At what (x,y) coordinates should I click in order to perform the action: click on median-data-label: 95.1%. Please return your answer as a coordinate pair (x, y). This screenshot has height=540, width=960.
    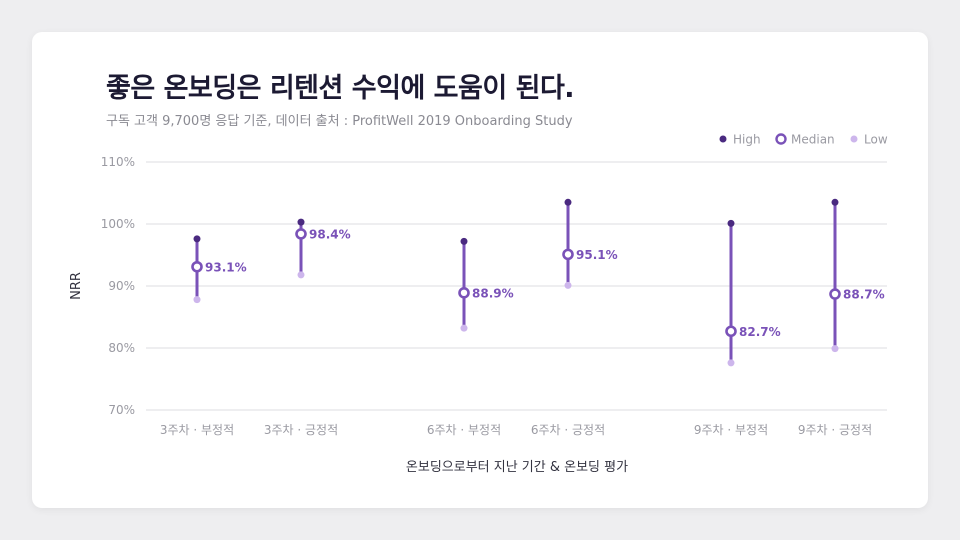
    Looking at the image, I should click on (597, 255).